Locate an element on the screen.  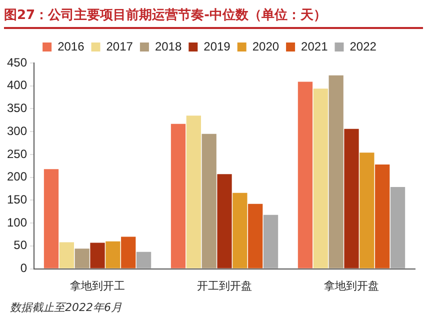
y-tick-label: 150 is located at coordinates (17, 199).